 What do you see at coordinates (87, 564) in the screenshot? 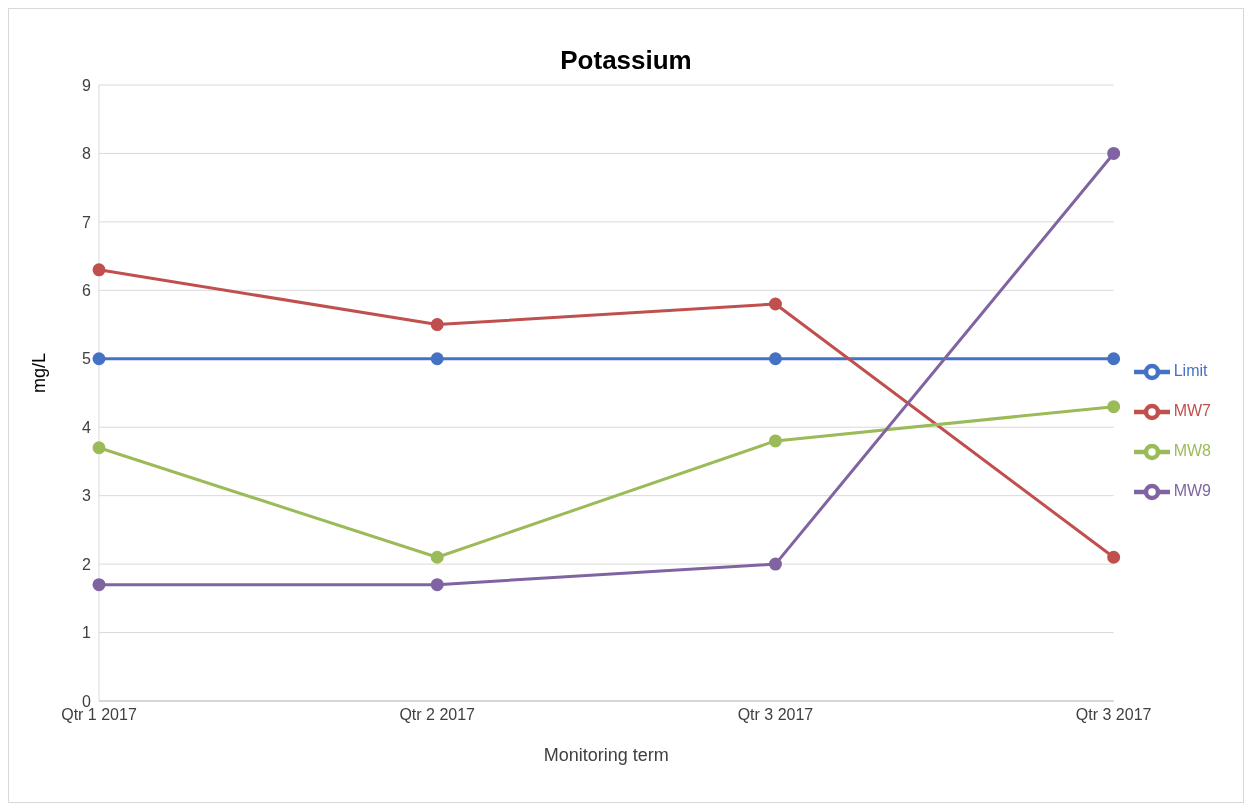
I see `y-tick-label: 2` at bounding box center [87, 564].